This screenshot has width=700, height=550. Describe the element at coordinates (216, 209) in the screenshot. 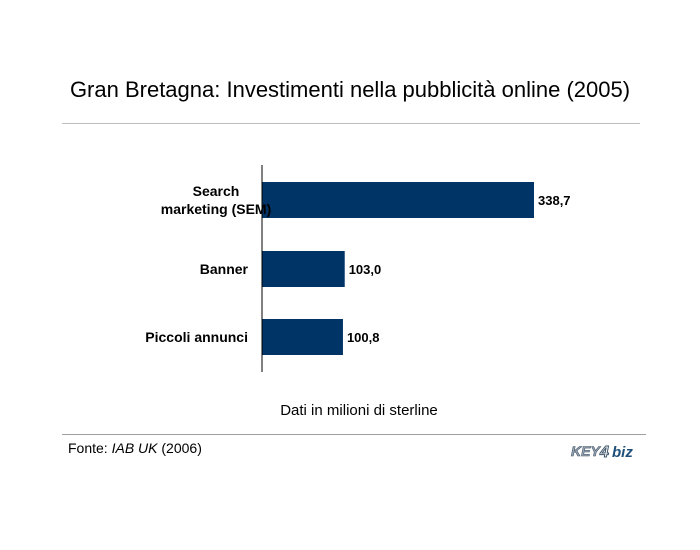

I see `category-label-line: marketing (SEM)` at that location.